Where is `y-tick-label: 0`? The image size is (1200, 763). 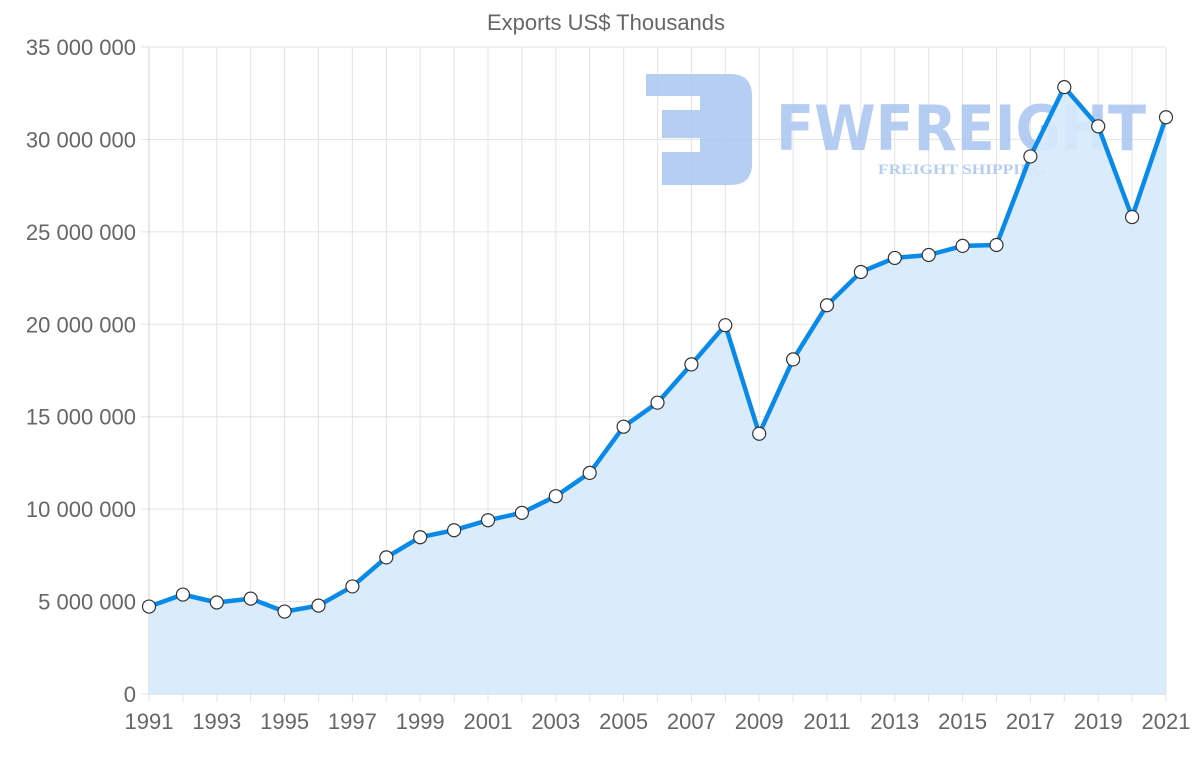
y-tick-label: 0 is located at coordinates (130, 694).